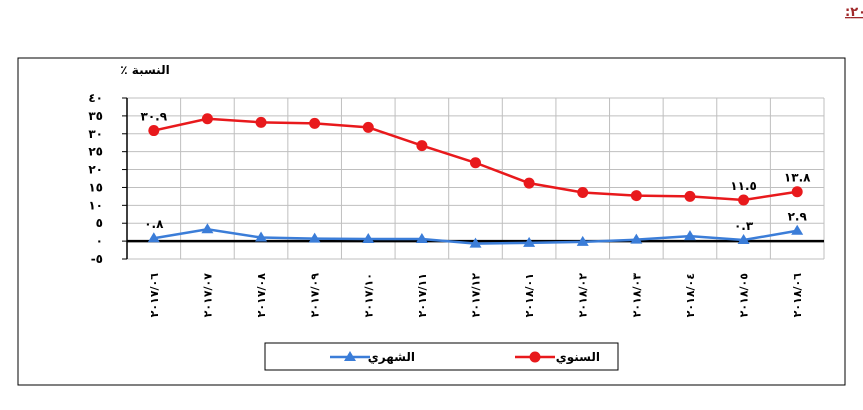 The width and height of the screenshot is (863, 410). I want to click on data-label: ٠.٣, so click(744, 226).